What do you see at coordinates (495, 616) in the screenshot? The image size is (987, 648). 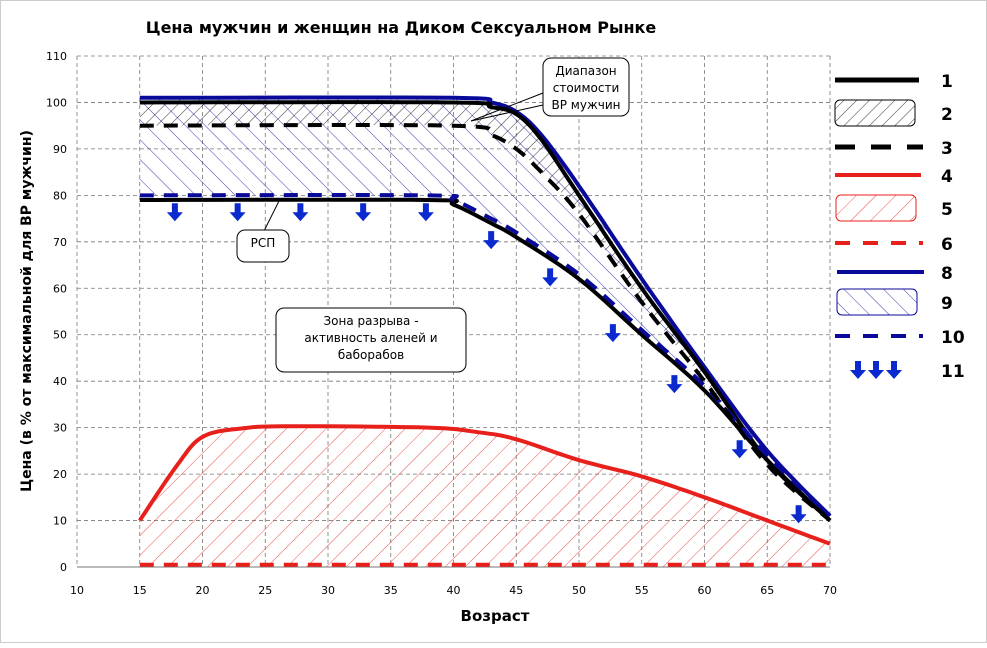 I see `x-axis-label: Возраст` at bounding box center [495, 616].